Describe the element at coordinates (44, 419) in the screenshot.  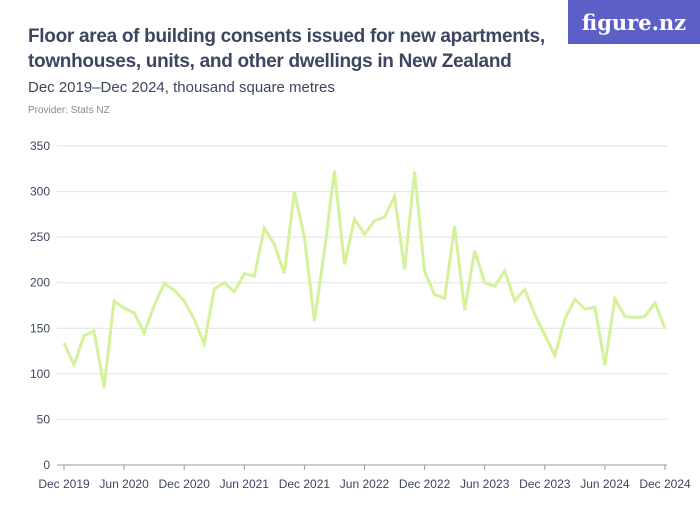
I see `y-tick-label: 50` at that location.